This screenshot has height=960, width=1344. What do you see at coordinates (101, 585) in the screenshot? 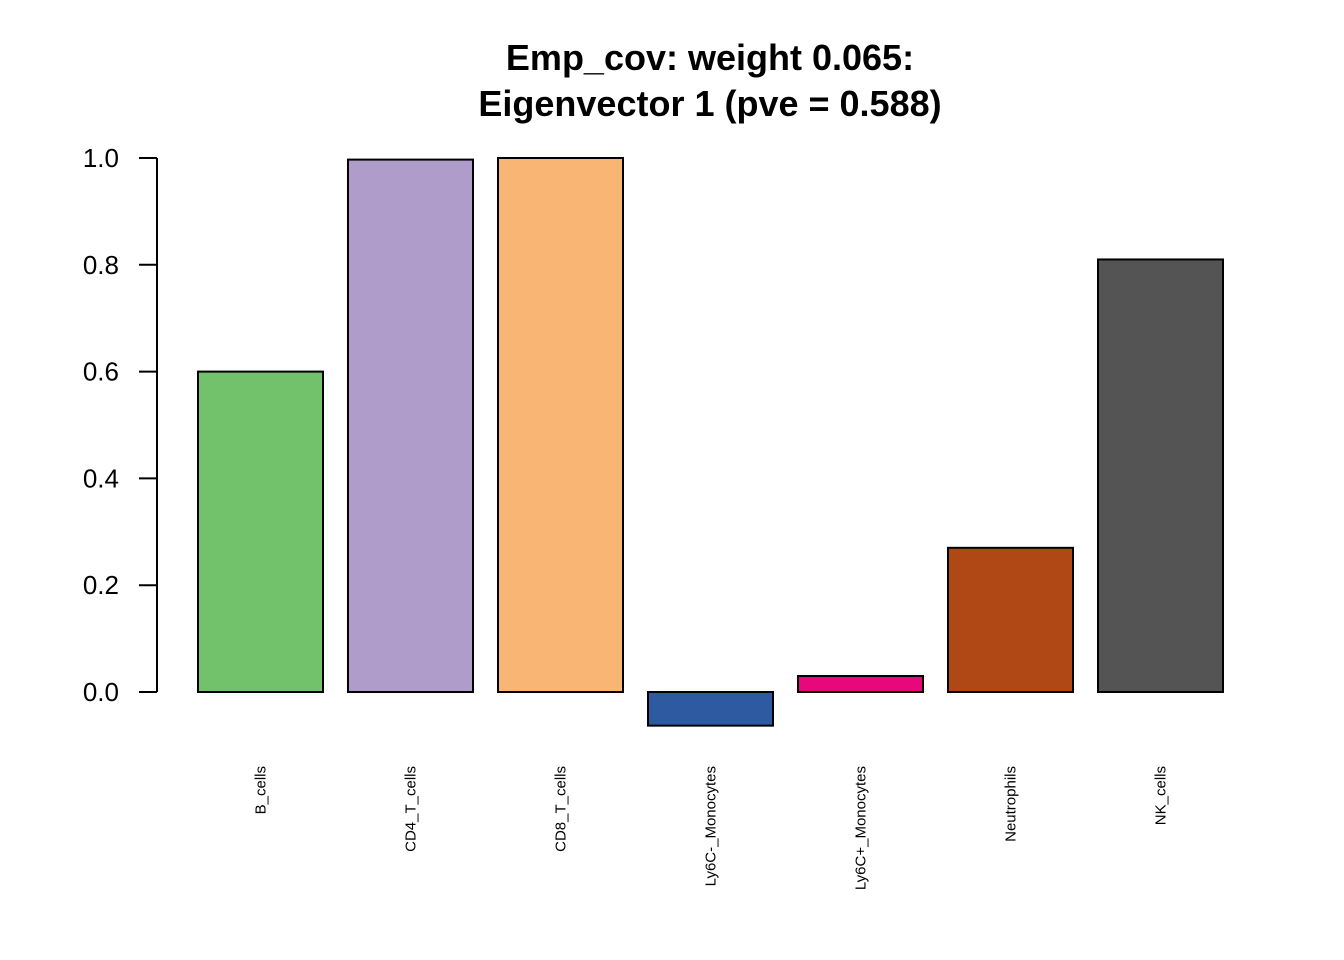
I see `y-tick-label: 0.2` at bounding box center [101, 585].